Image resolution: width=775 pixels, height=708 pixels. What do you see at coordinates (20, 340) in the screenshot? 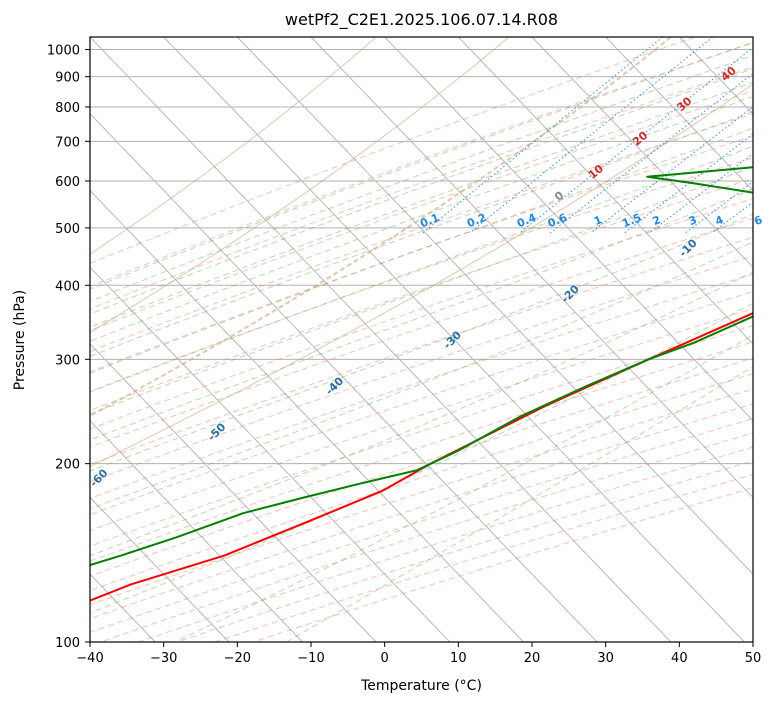
I see `y-axis-label: Pressure (hPa)` at bounding box center [20, 340].